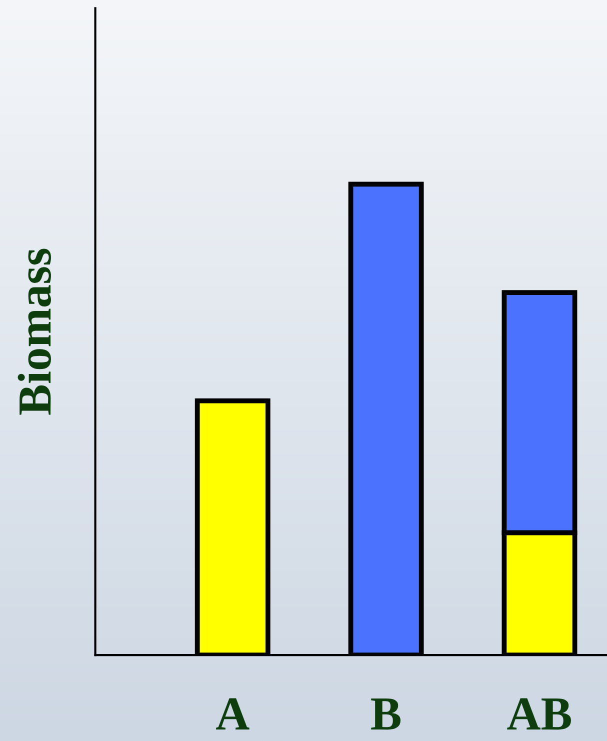 Image resolution: width=607 pixels, height=741 pixels. What do you see at coordinates (34, 331) in the screenshot?
I see `y-axis-title: Biomass` at bounding box center [34, 331].